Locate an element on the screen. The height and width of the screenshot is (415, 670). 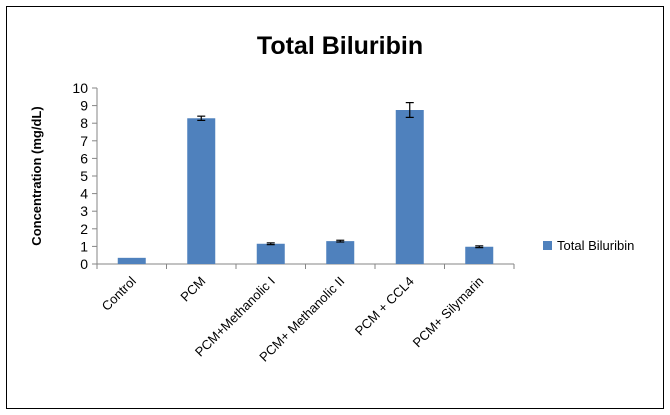
y-tick-label: 6 is located at coordinates (84, 158).